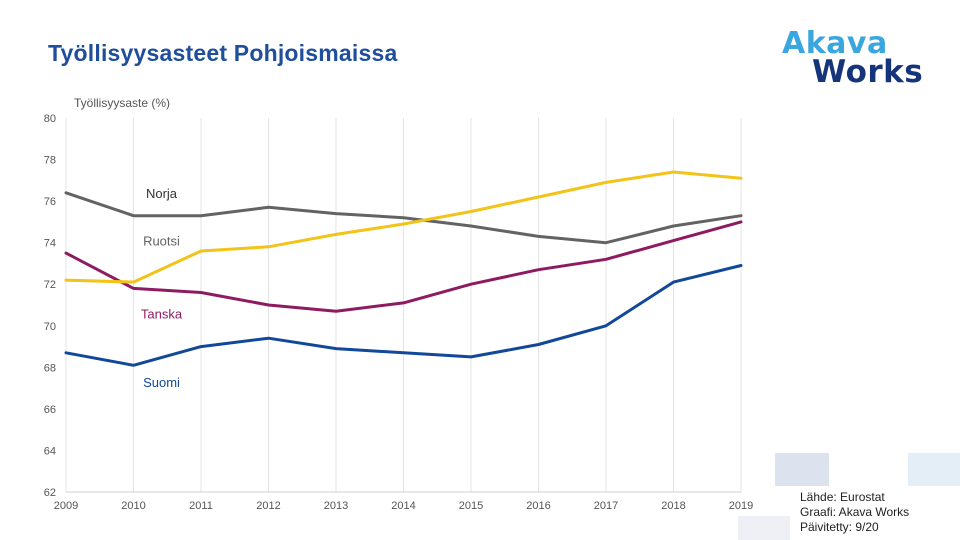 Image resolution: width=960 pixels, height=540 pixels. Describe the element at coordinates (268, 506) in the screenshot. I see `x-tick-label: 2012` at that location.